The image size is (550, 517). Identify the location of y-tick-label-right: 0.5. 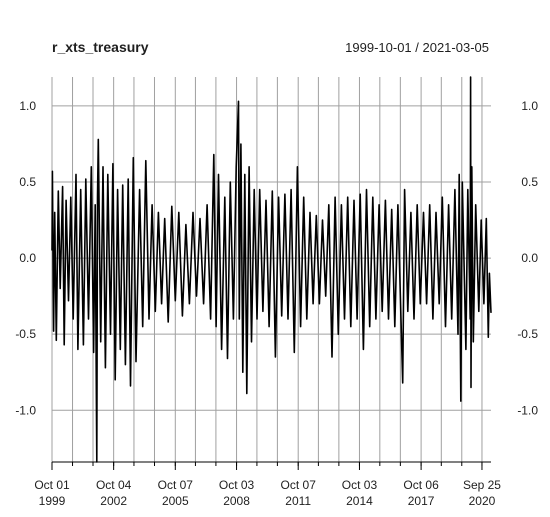
(529, 182).